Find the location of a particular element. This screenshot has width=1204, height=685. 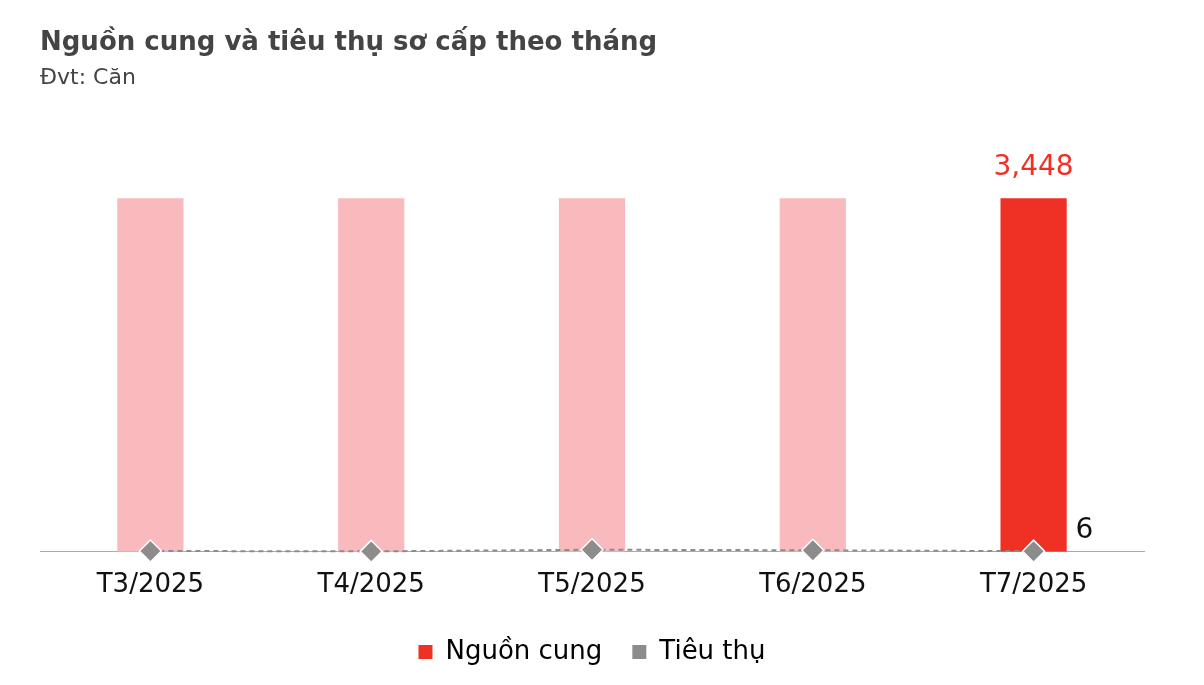

data-label: 3,448 is located at coordinates (1033, 166).